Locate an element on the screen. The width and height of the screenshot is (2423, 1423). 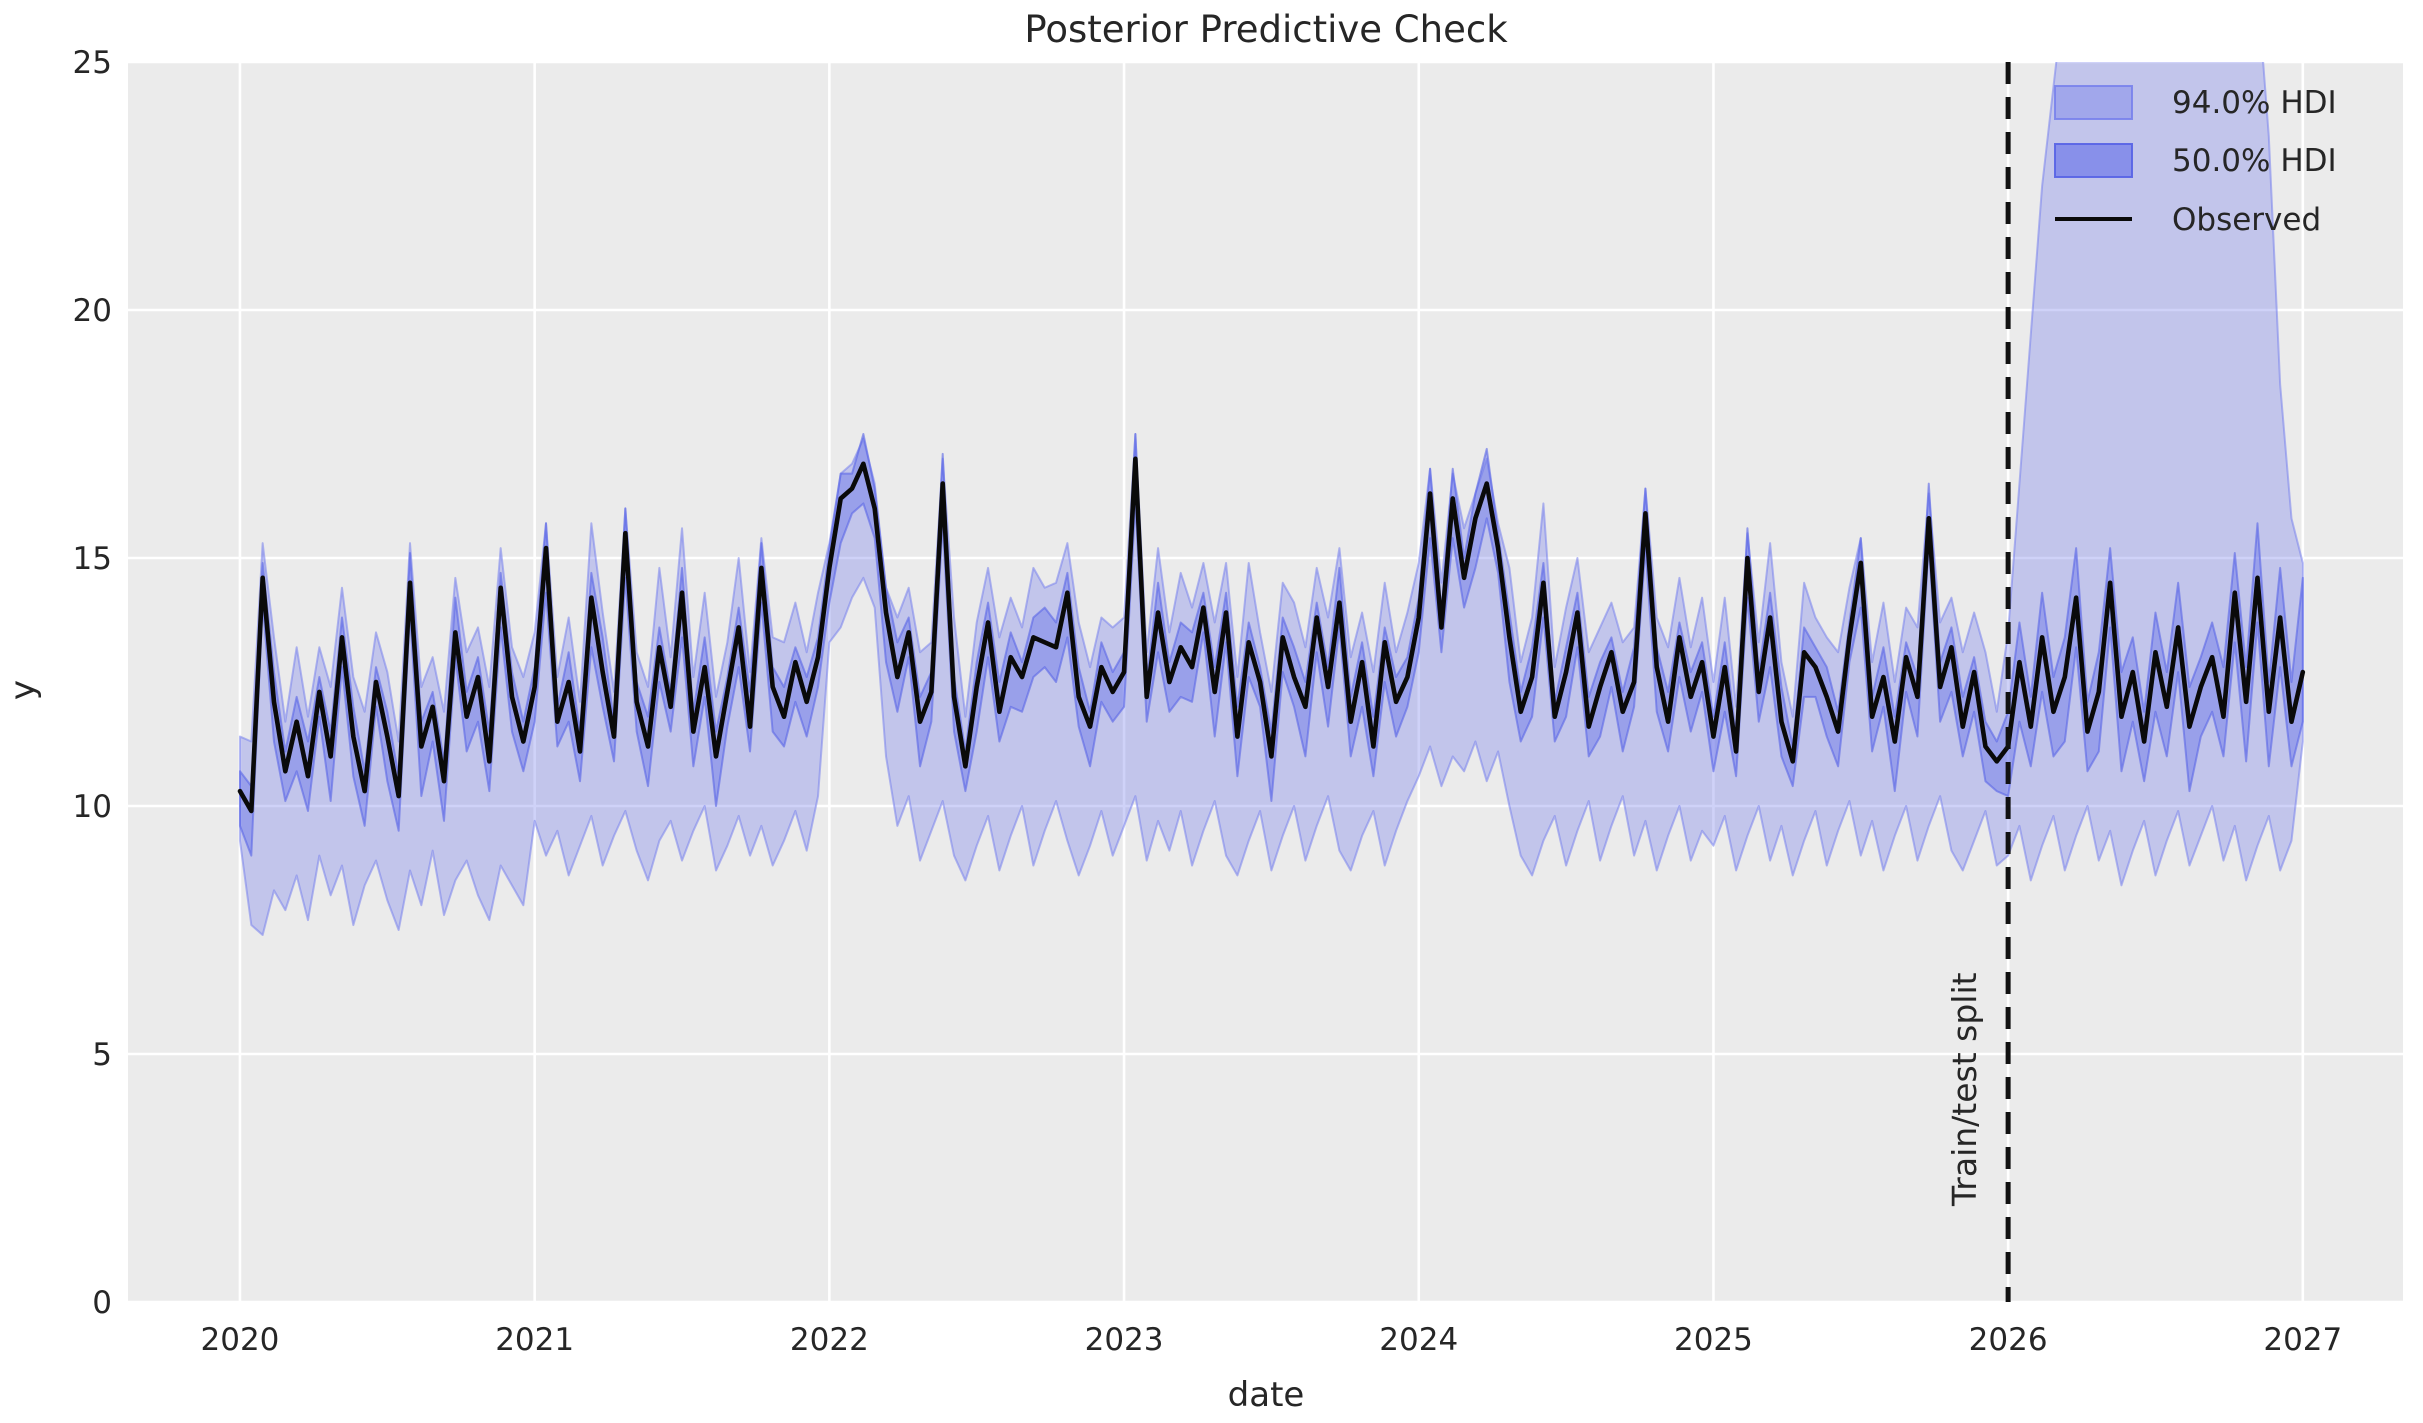
y-tick-label: 20 is located at coordinates (92, 311).